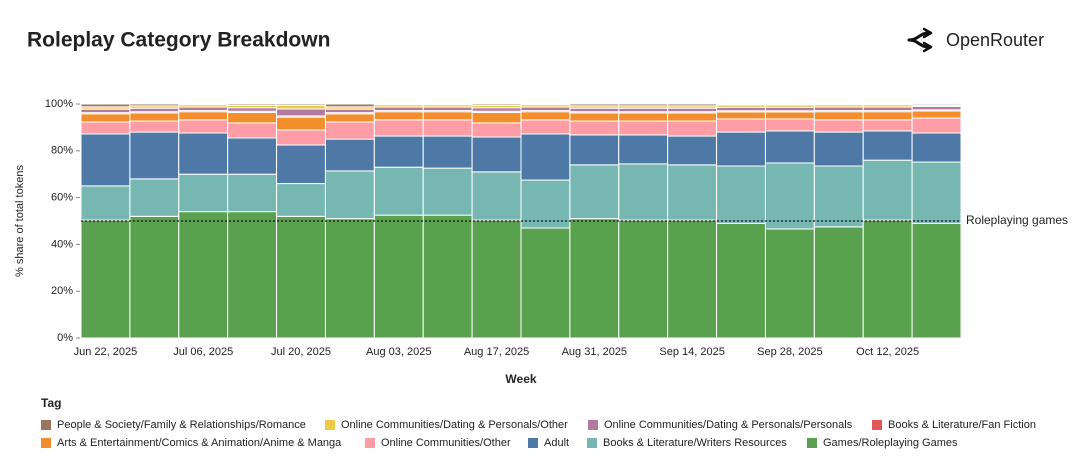 This screenshot has height=463, width=1080. Describe the element at coordinates (890, 443) in the screenshot. I see `legend-label: Games/Roleplaying Games` at that location.